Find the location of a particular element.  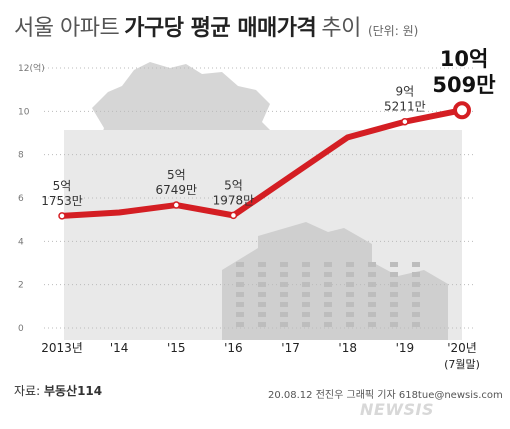

x-tick-label: '16 is located at coordinates (233, 348).